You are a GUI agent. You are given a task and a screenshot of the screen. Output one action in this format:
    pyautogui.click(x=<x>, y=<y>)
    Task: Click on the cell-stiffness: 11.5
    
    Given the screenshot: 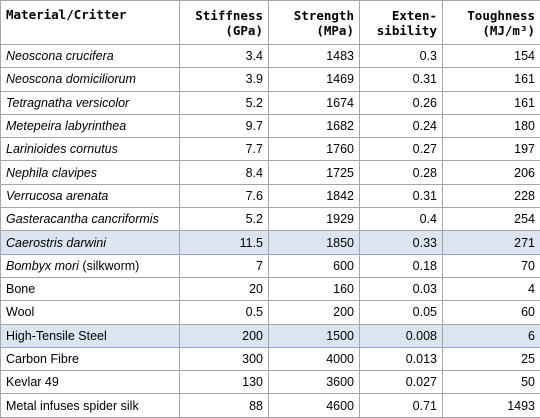 What is the action you would take?
    pyautogui.click(x=224, y=242)
    